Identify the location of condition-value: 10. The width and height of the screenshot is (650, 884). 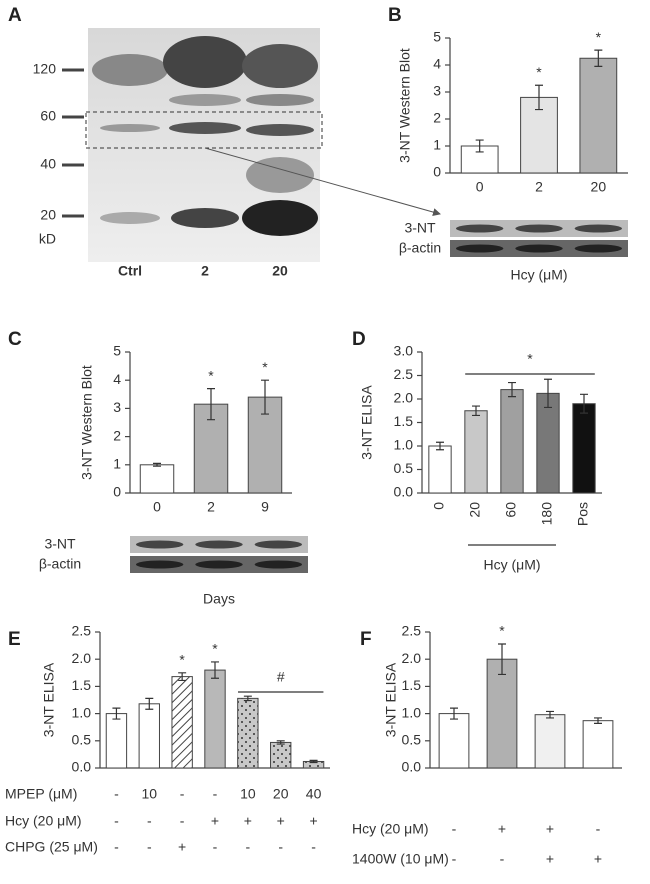
(248, 794).